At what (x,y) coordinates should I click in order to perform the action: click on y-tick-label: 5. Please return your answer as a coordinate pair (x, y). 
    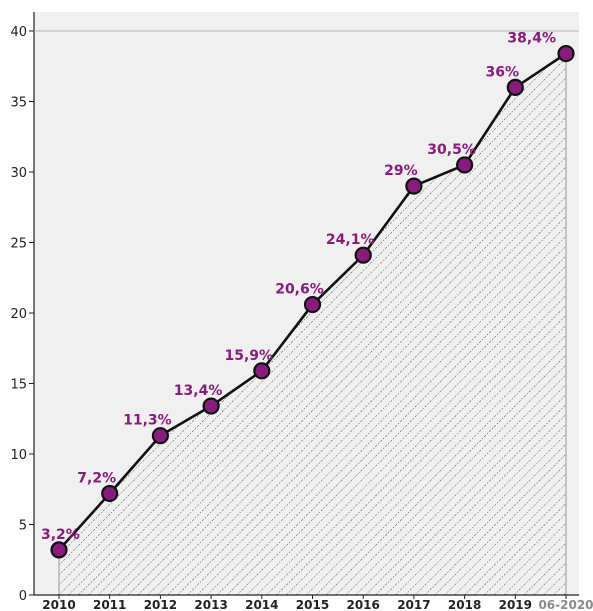
    Looking at the image, I should click on (23, 526).